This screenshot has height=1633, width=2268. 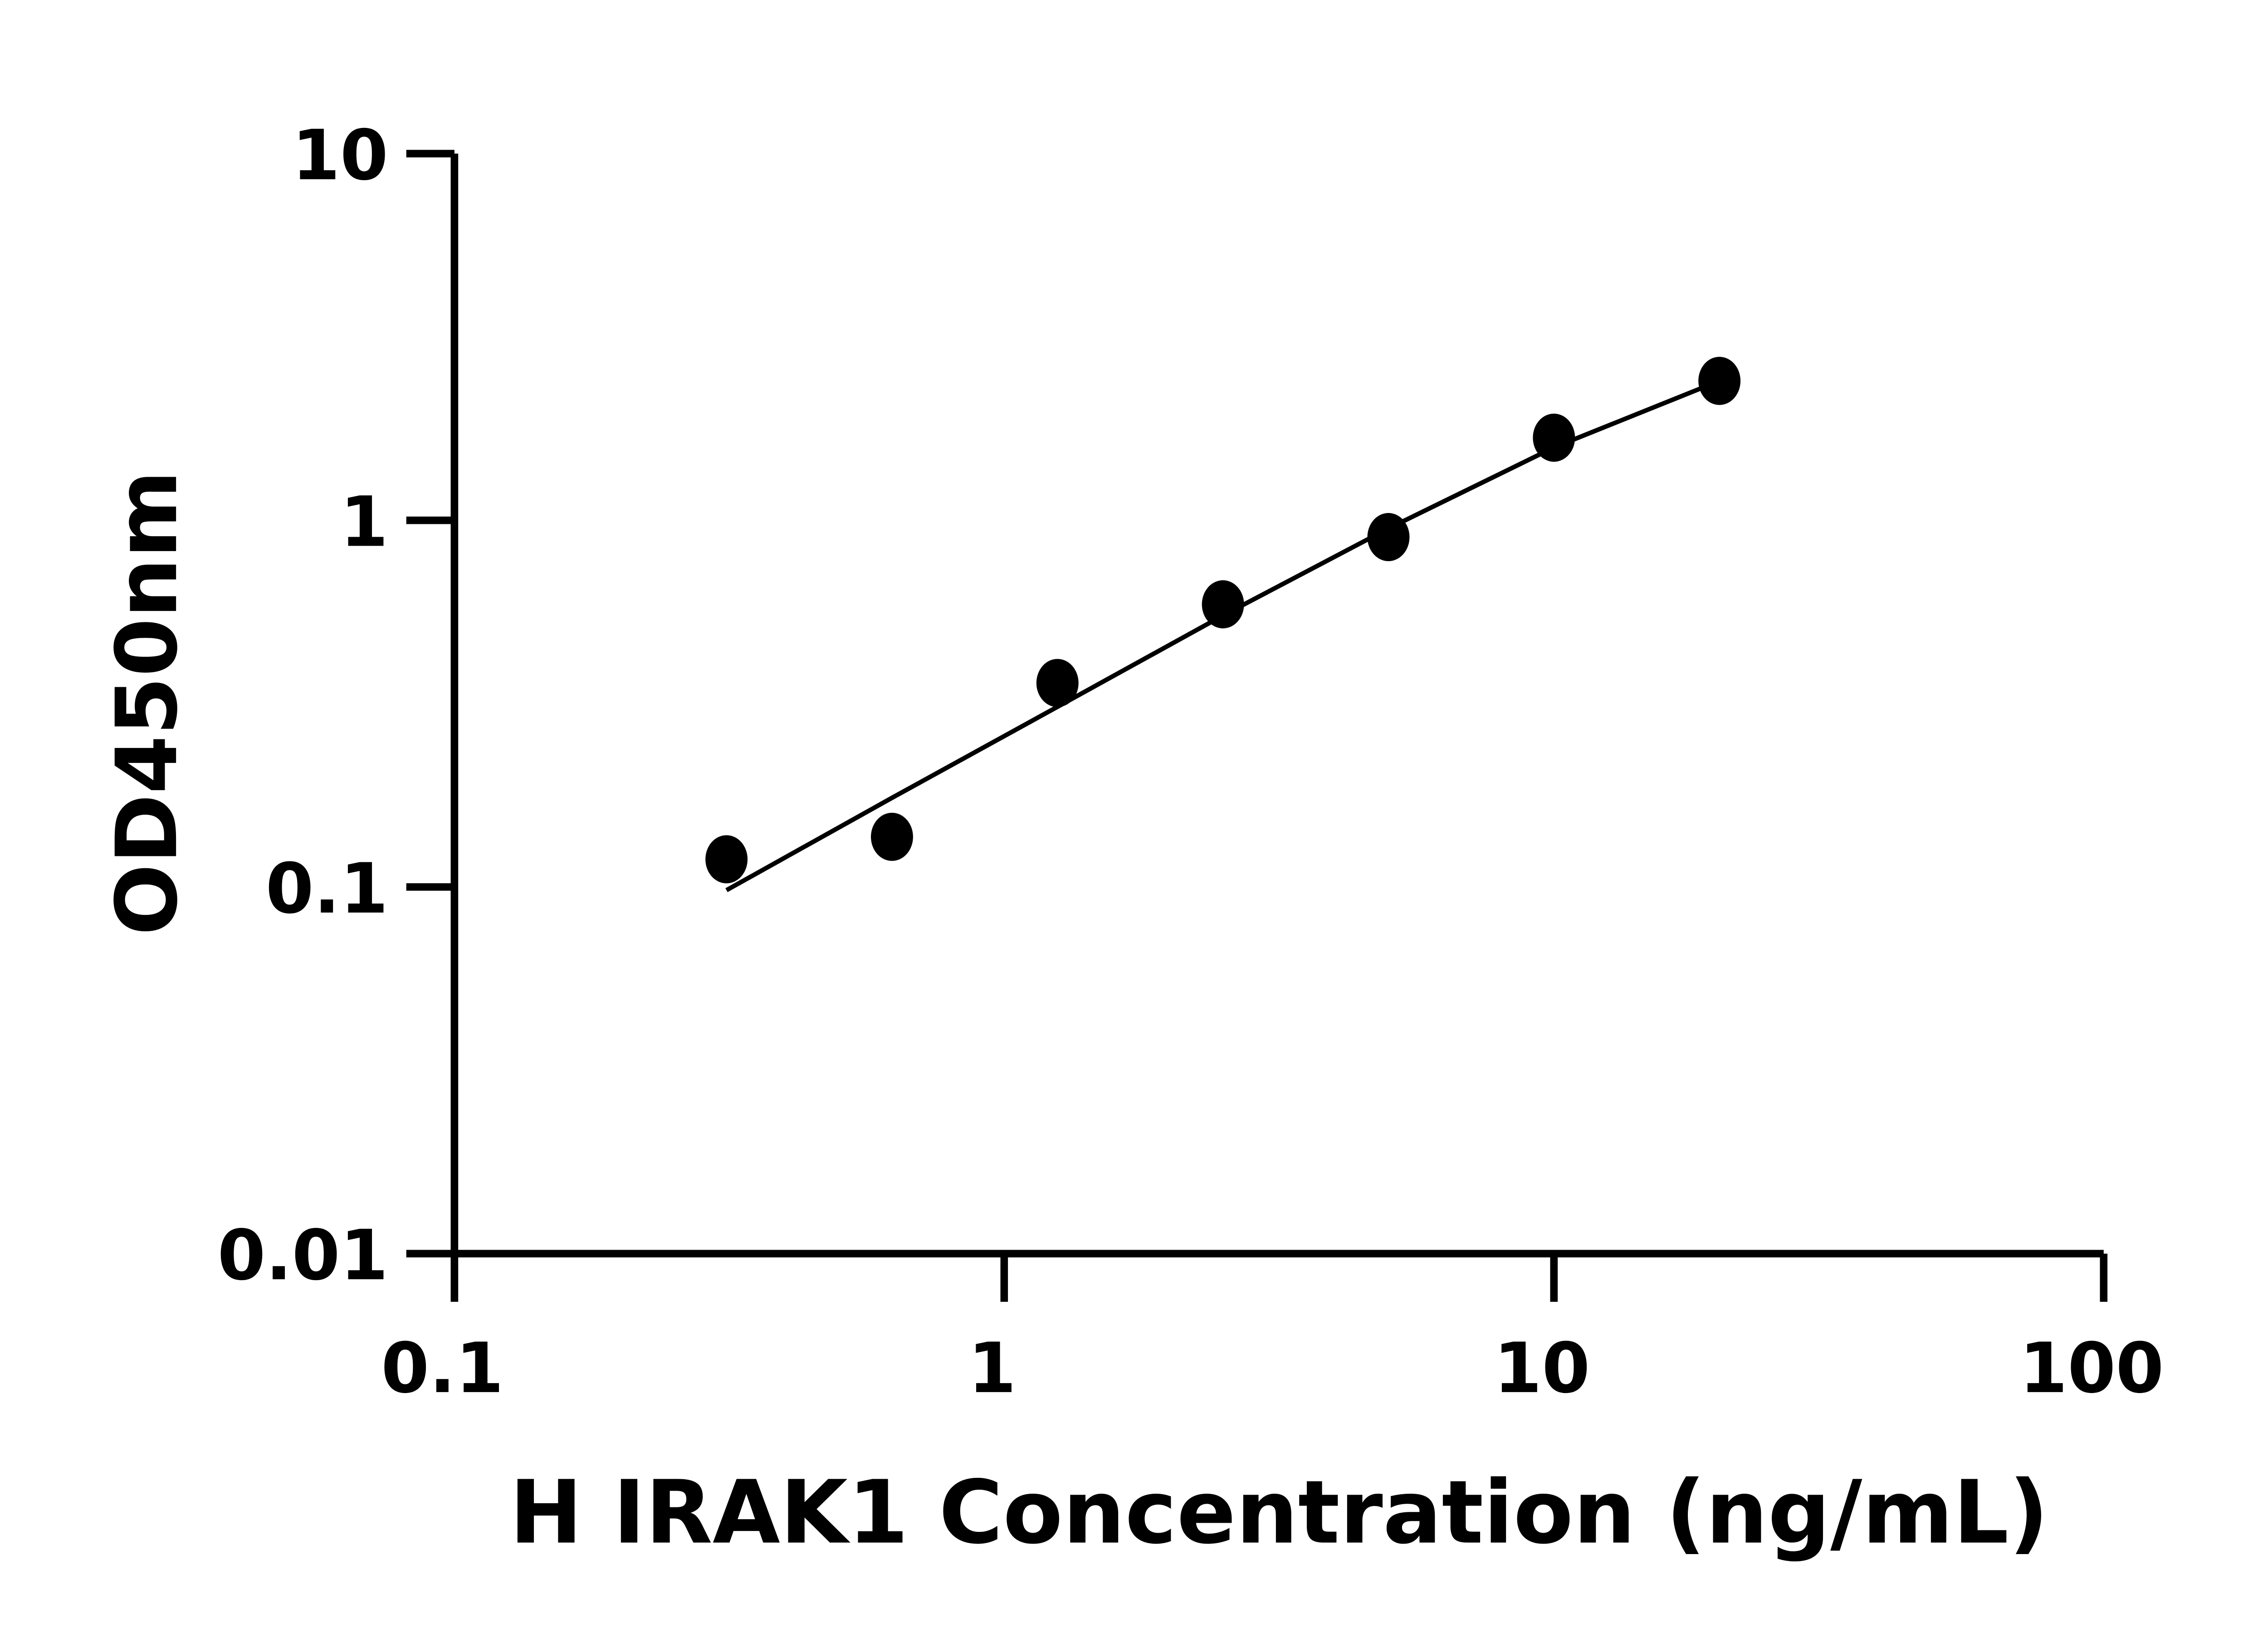 I want to click on x-tick-label: 10, so click(x=1542, y=1368).